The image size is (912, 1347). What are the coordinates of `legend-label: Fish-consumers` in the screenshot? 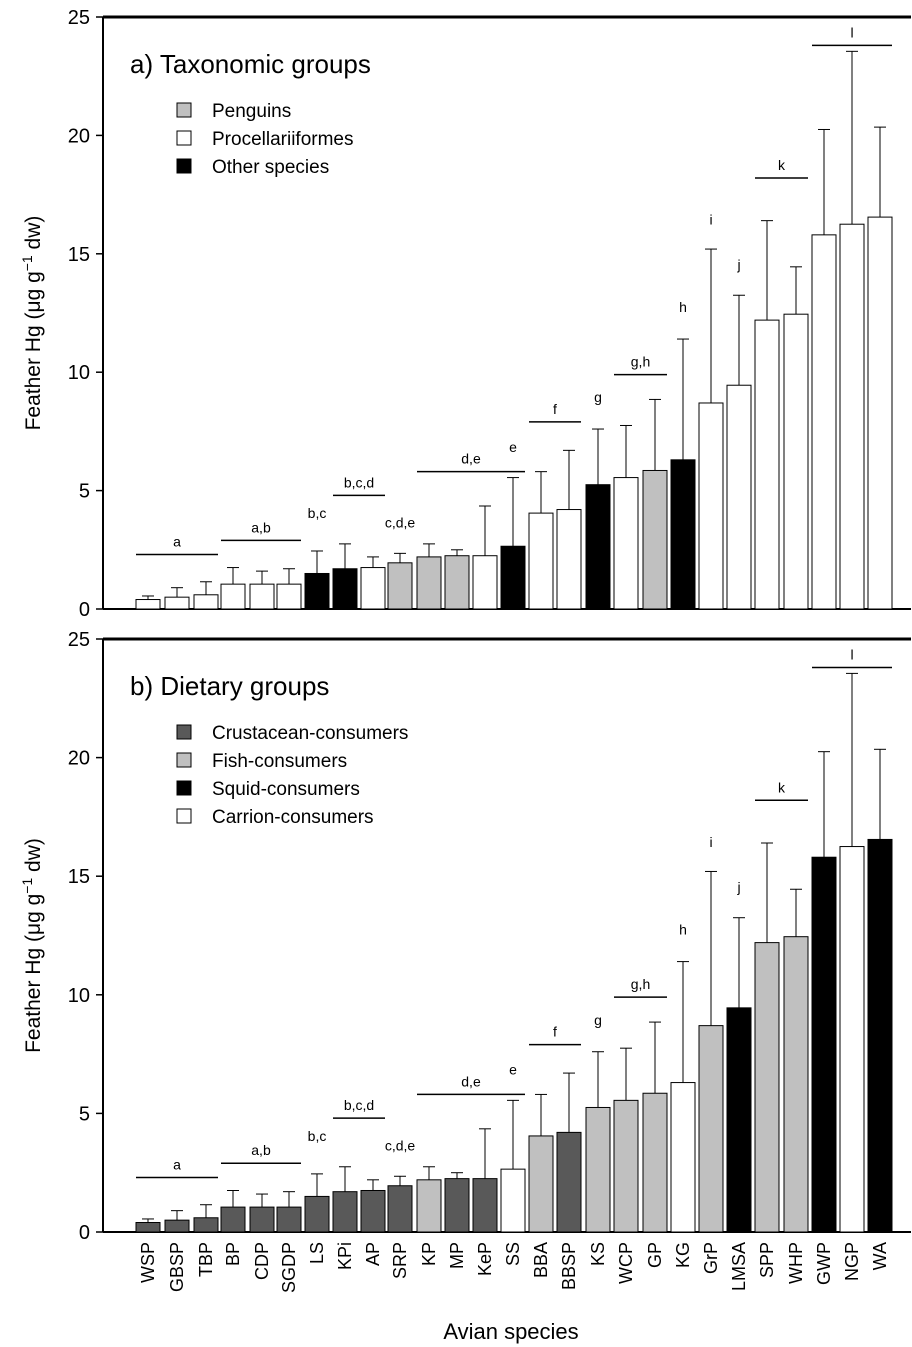 It's located at (279, 761).